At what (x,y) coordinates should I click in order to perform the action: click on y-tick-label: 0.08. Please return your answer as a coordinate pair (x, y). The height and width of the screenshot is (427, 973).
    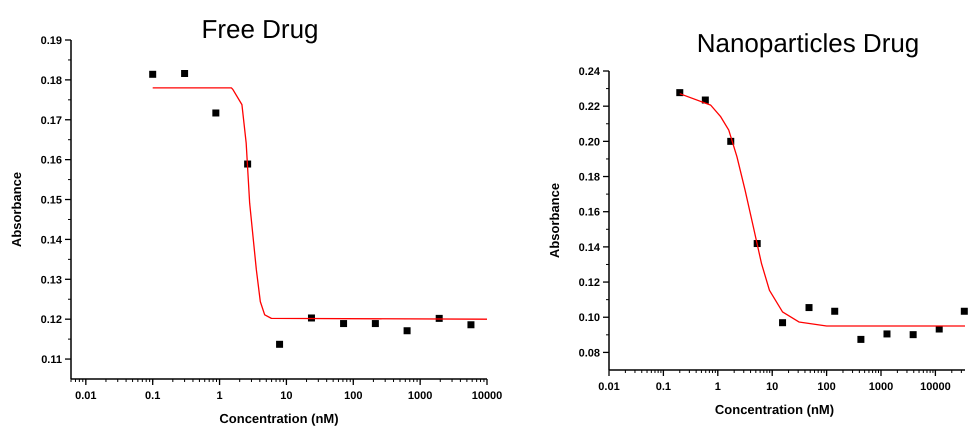
    Looking at the image, I should click on (589, 353).